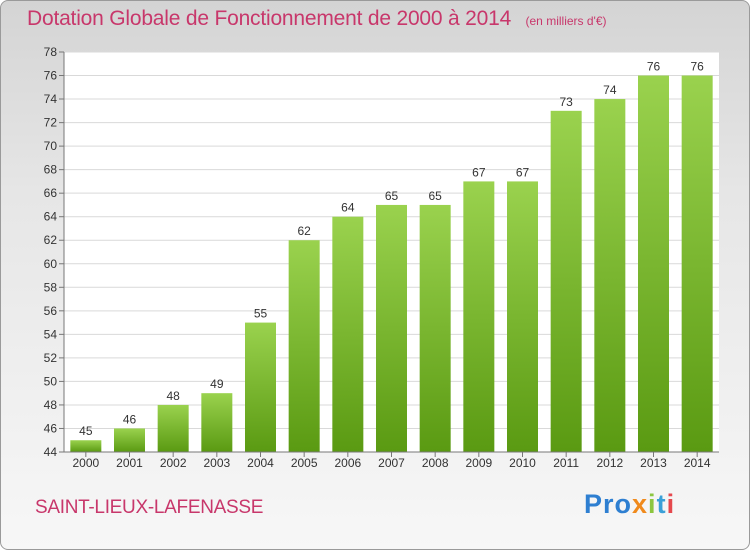  Describe the element at coordinates (51, 264) in the screenshot. I see `y-tick-label: 60` at that location.